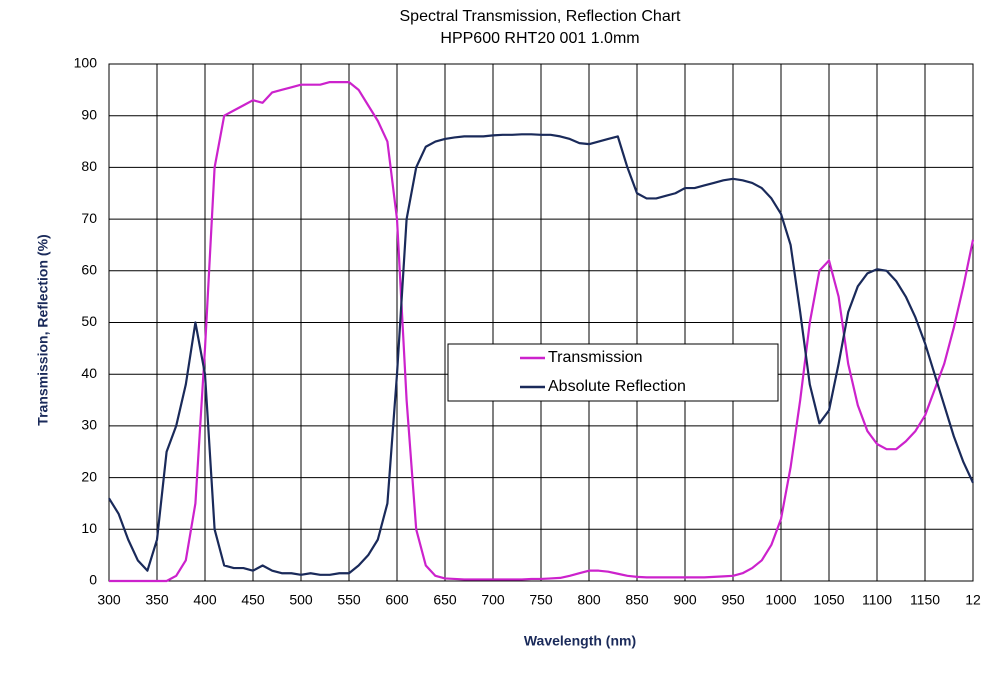  I want to click on y-tick-label: 60, so click(89, 270).